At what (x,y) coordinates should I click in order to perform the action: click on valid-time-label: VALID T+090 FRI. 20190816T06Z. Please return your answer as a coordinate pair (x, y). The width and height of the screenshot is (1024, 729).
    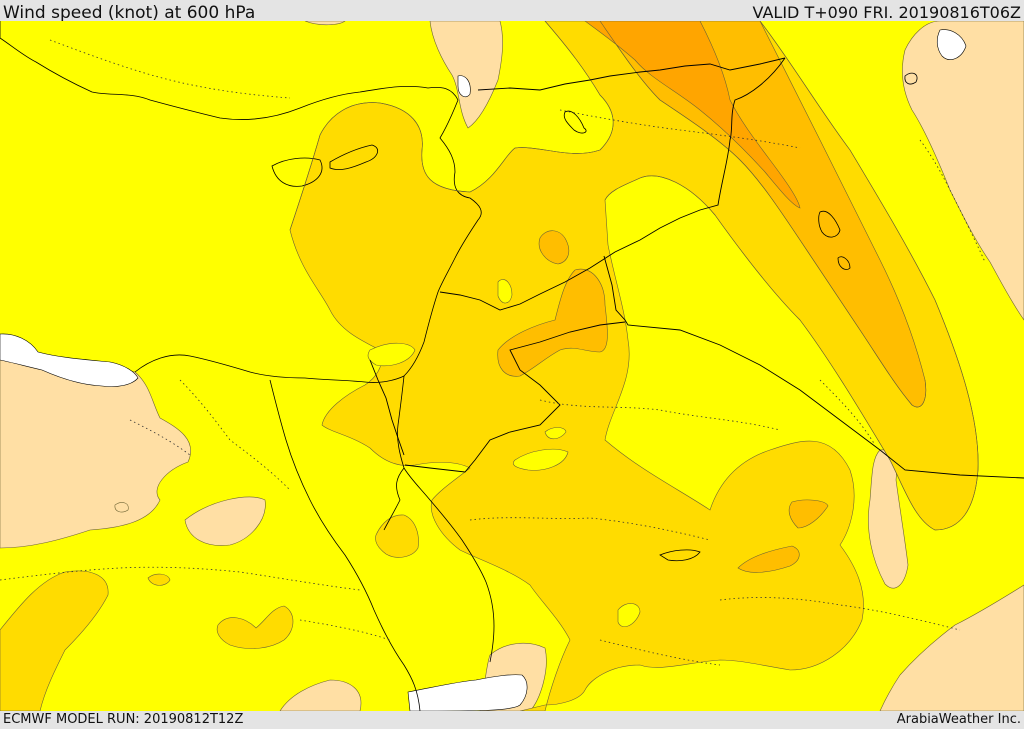
    Looking at the image, I should click on (886, 12).